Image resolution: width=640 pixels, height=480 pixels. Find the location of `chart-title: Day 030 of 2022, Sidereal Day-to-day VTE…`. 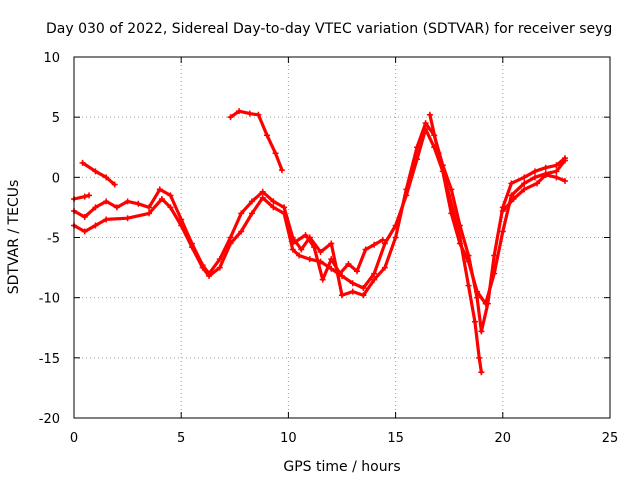

chart-title: Day 030 of 2022, Sidereal Day-to-day VTE… is located at coordinates (329, 29).